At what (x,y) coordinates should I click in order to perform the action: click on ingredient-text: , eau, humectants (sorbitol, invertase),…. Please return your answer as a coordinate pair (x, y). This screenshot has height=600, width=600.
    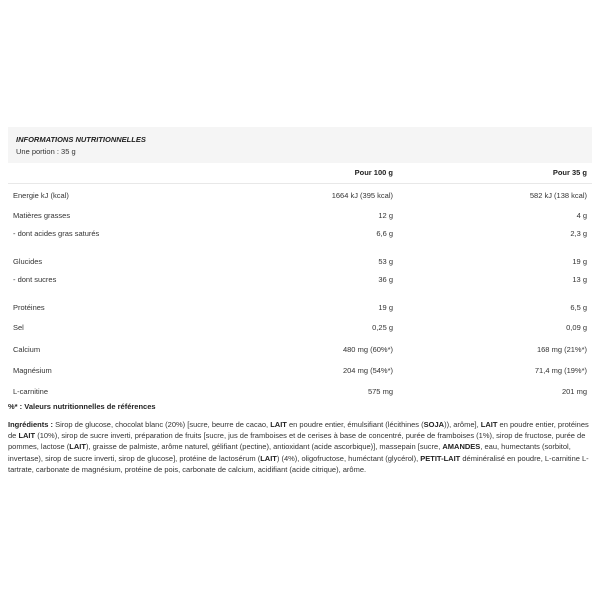
    Looking at the image, I should click on (289, 452).